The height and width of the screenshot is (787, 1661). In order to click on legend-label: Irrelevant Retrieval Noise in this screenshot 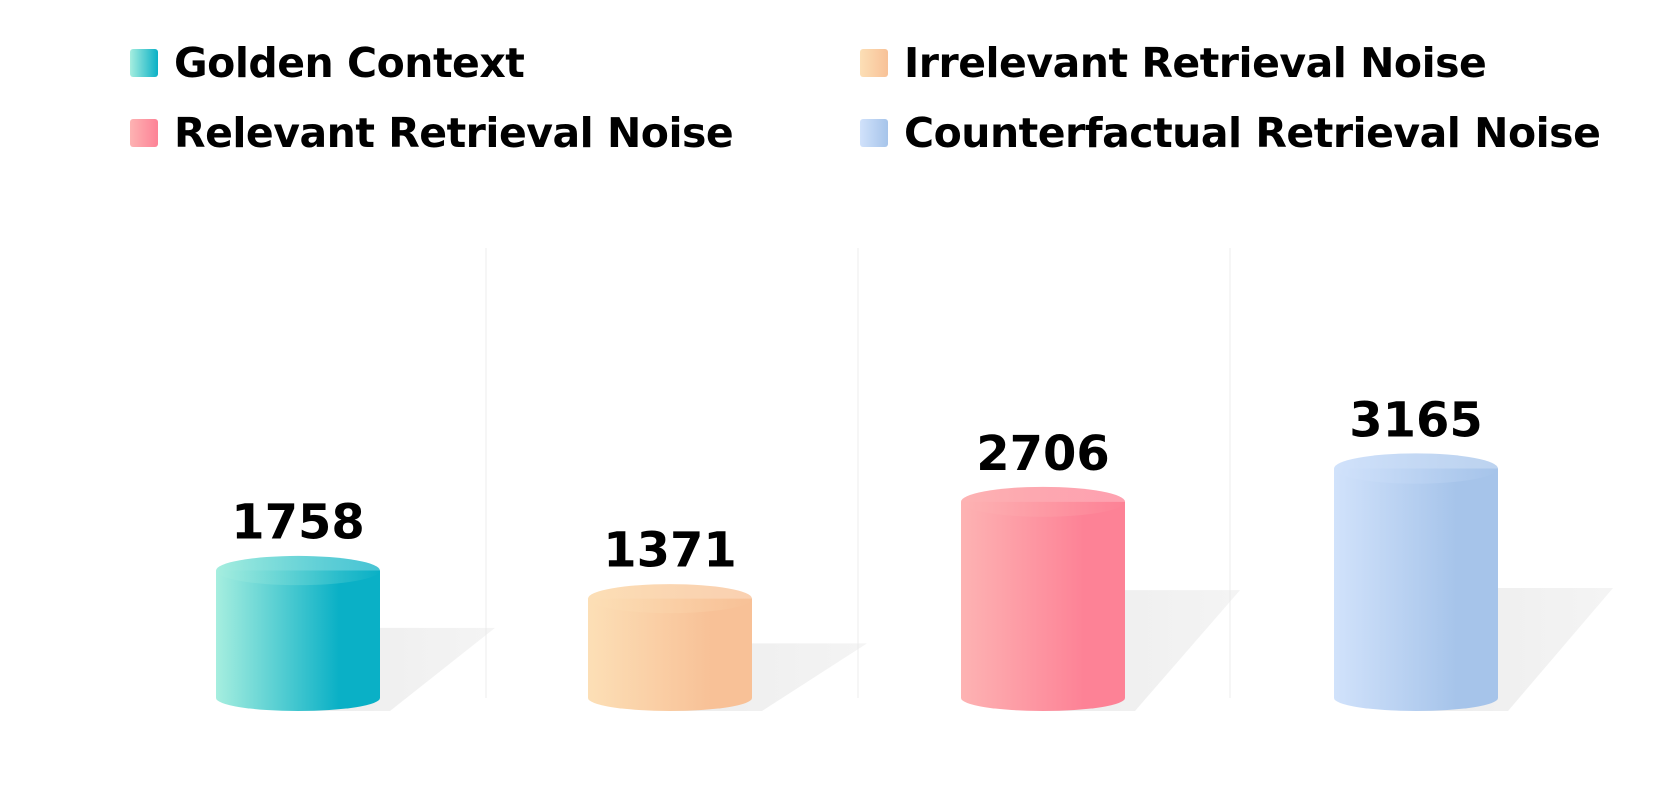, I will do `click(1195, 63)`.